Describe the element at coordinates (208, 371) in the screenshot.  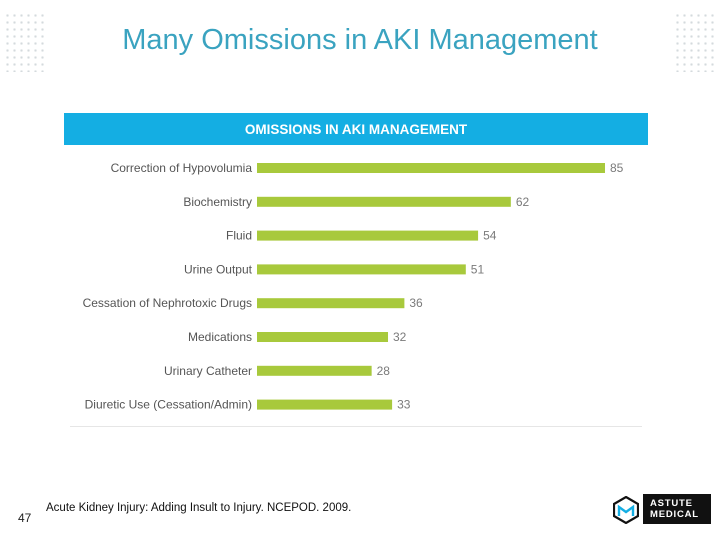
I see `category-label: Urinary Catheter` at that location.